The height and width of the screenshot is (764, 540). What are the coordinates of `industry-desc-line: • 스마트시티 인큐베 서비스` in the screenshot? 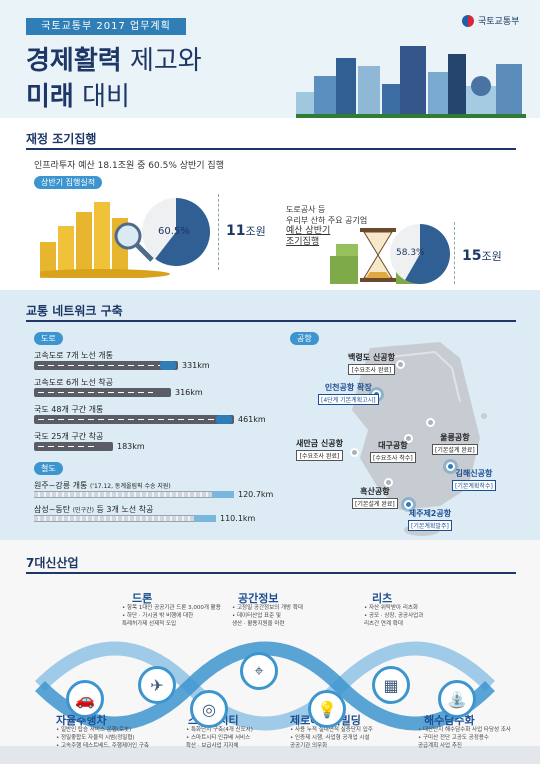 It's located at (218, 738).